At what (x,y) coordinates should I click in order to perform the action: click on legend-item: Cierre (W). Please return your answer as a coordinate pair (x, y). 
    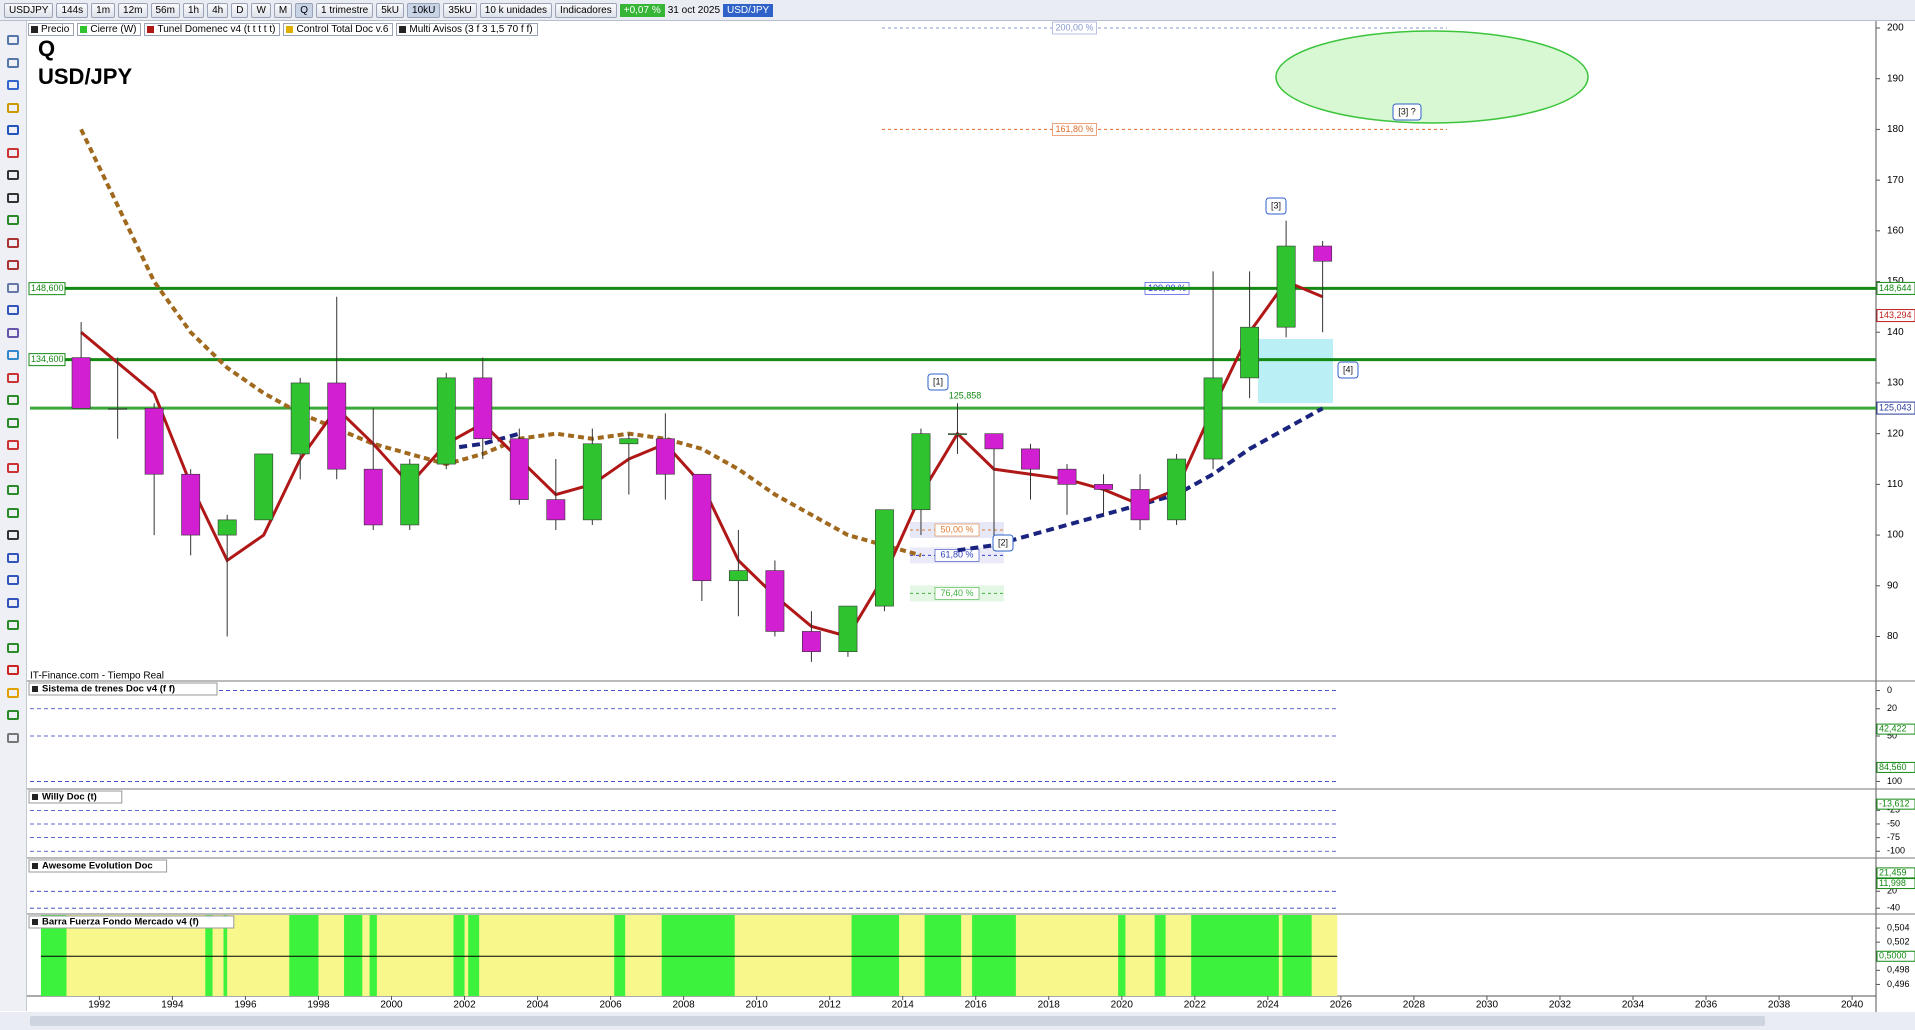
    Looking at the image, I should click on (109, 29).